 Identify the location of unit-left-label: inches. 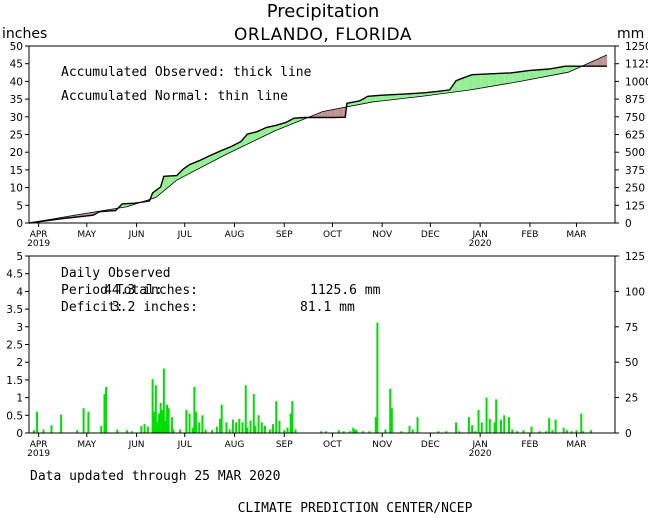
(24, 34).